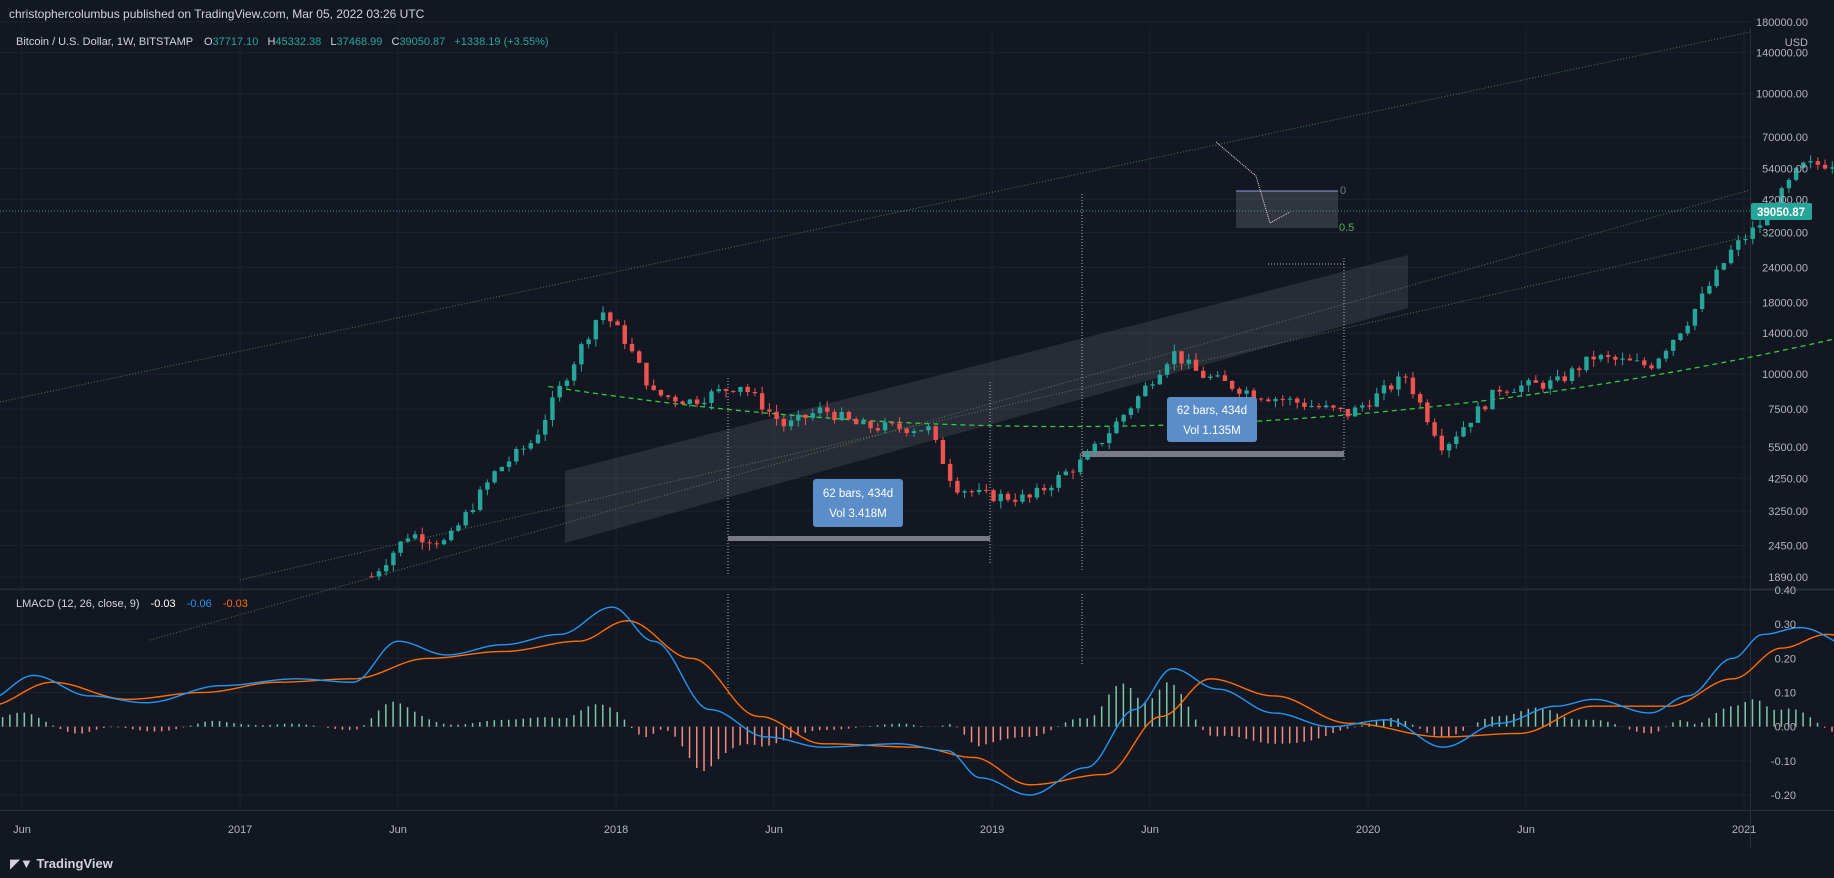 This screenshot has width=1834, height=878. What do you see at coordinates (858, 494) in the screenshot?
I see `measure-box-1-bars: 62 bars, 434d` at bounding box center [858, 494].